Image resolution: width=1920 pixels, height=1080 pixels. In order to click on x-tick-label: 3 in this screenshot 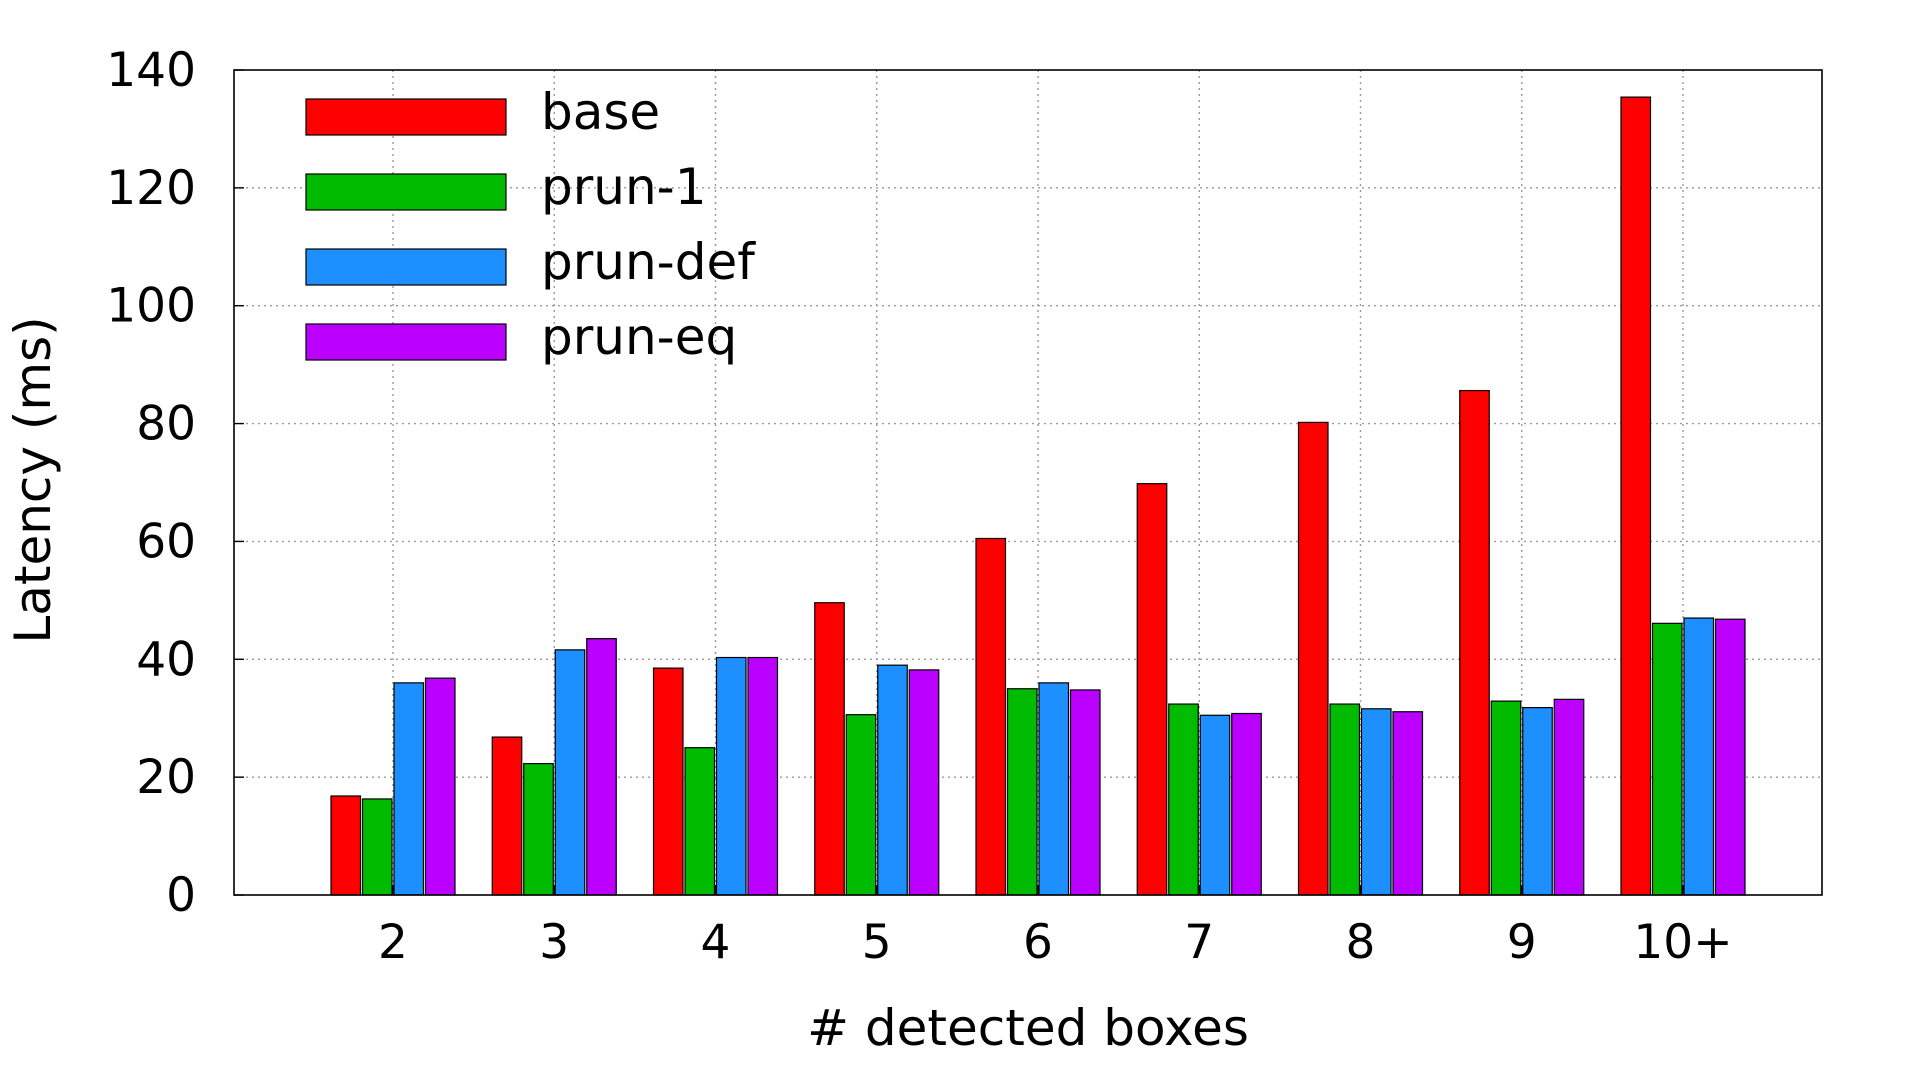, I will do `click(554, 942)`.